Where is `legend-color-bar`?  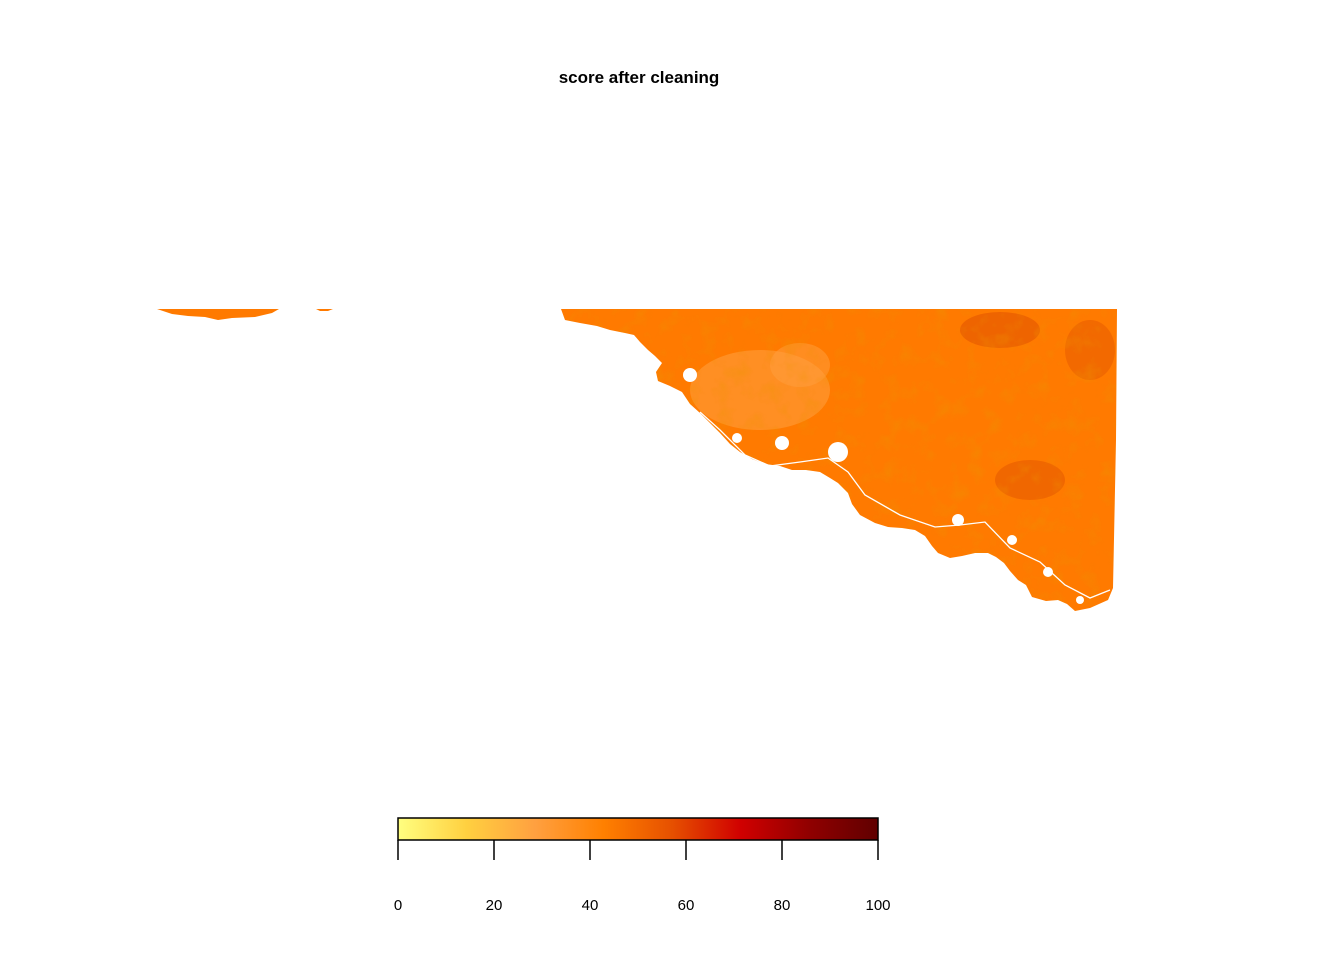
legend-color-bar is located at coordinates (638, 829).